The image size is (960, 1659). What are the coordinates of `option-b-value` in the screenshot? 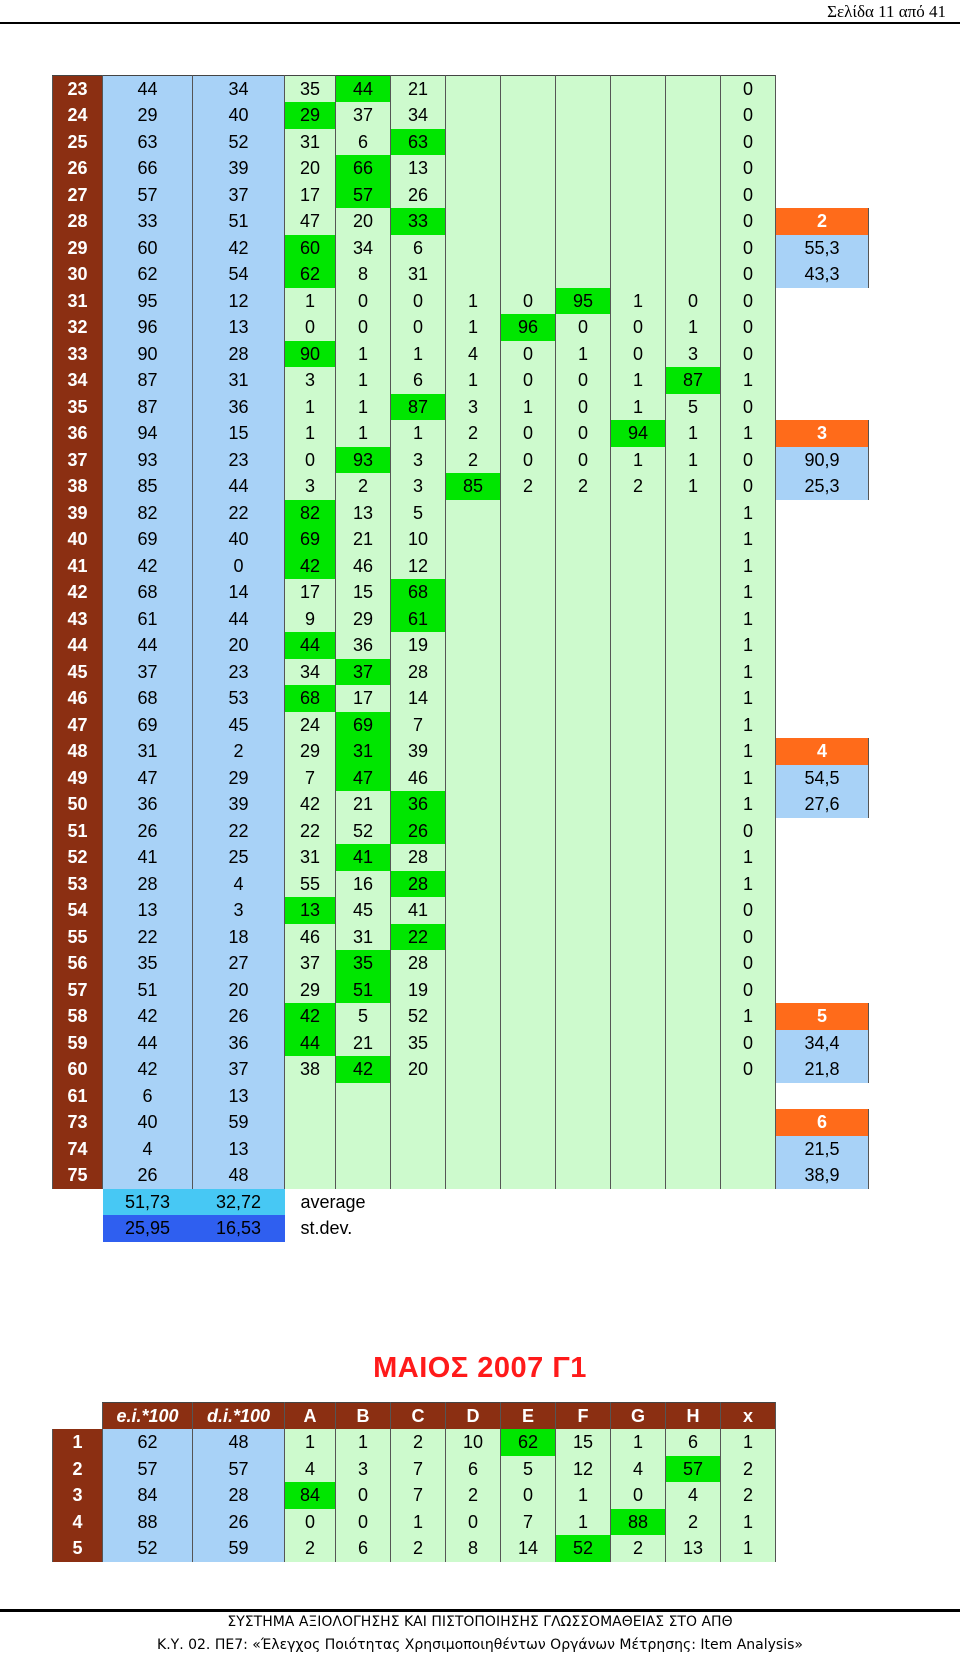 It's located at (363, 1095).